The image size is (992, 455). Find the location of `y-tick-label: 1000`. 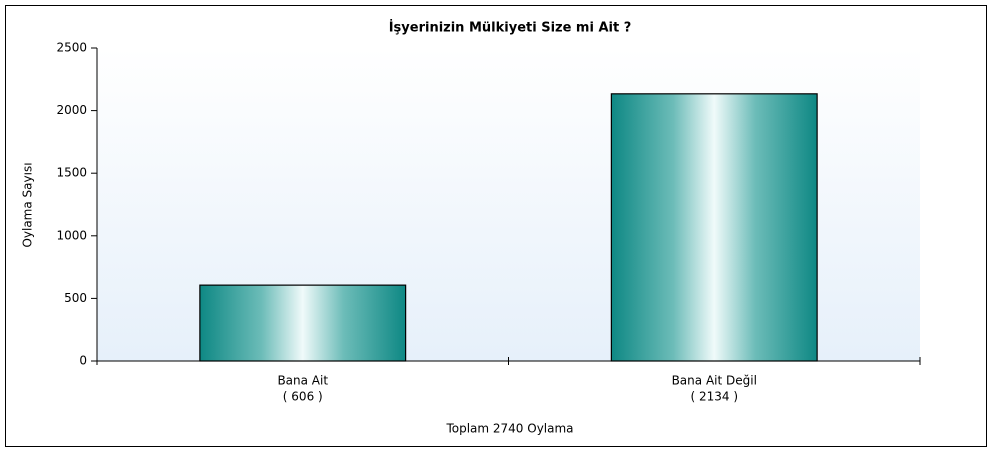

y-tick-label: 1000 is located at coordinates (71, 235).